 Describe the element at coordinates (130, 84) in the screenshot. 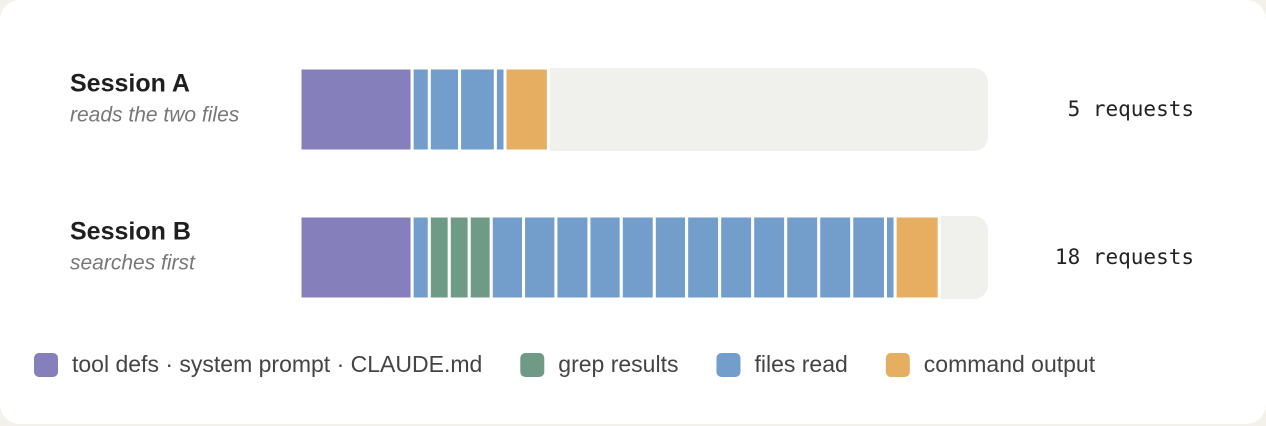

I see `row-title: Session A` at that location.